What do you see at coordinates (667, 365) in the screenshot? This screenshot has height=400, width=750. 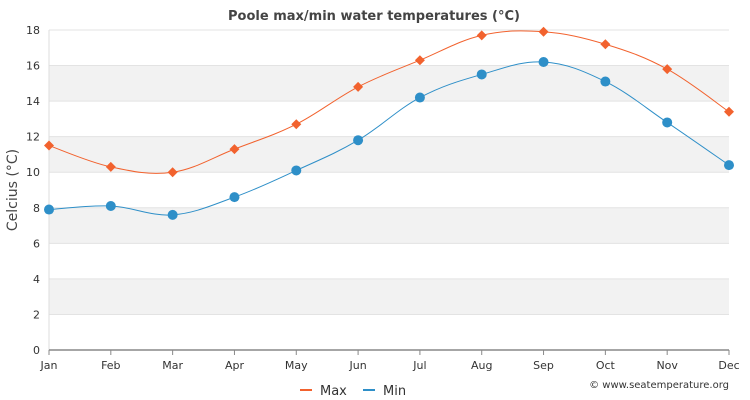 I see `x-tick-label: Nov` at bounding box center [667, 365].